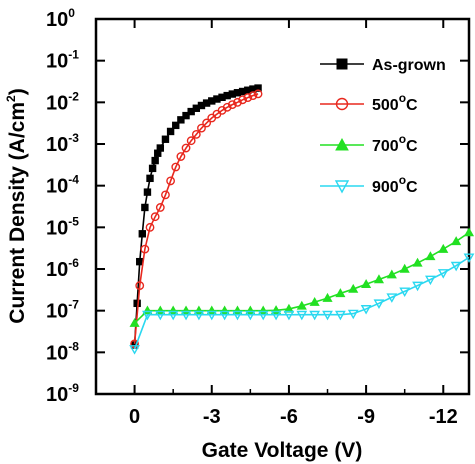  Describe the element at coordinates (73, 388) in the screenshot. I see `y-tick-exponent: -9` at that location.